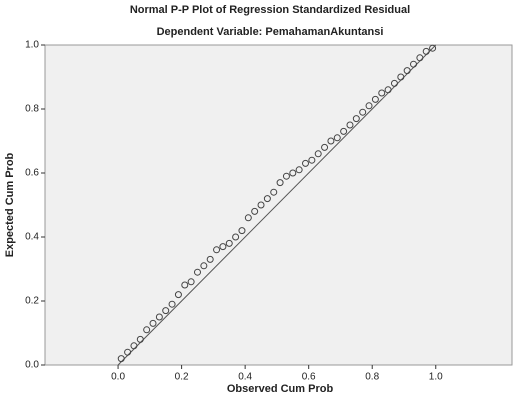  Describe the element at coordinates (270, 32) in the screenshot. I see `chart-subtitle: Dependent Variable: PemahamanAkuntansi` at that location.